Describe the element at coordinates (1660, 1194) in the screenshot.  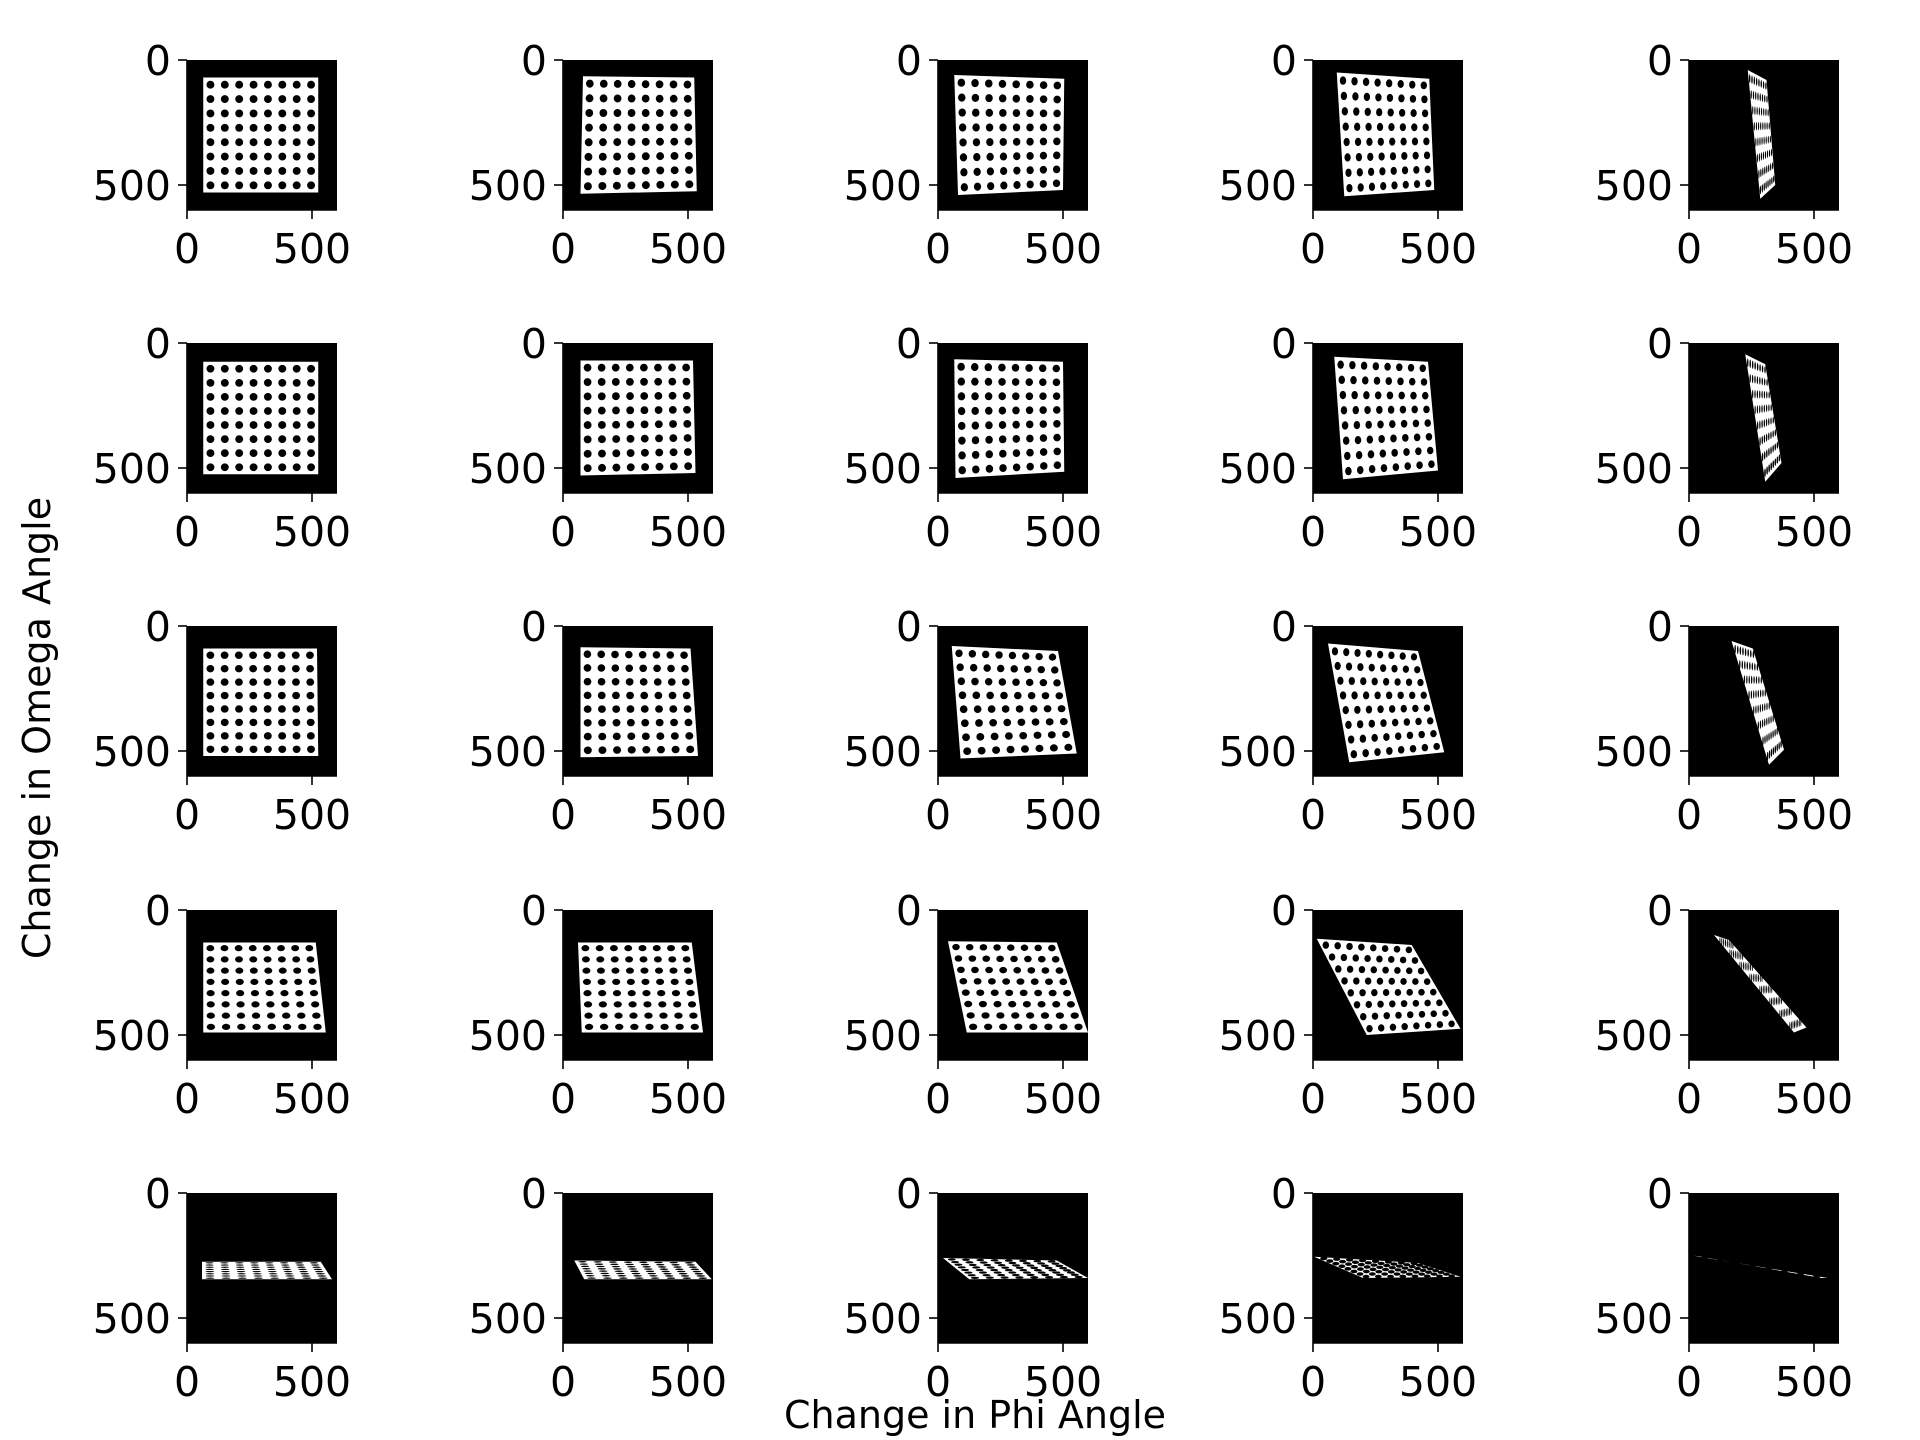
I see `y-tick-label: 0` at that location.